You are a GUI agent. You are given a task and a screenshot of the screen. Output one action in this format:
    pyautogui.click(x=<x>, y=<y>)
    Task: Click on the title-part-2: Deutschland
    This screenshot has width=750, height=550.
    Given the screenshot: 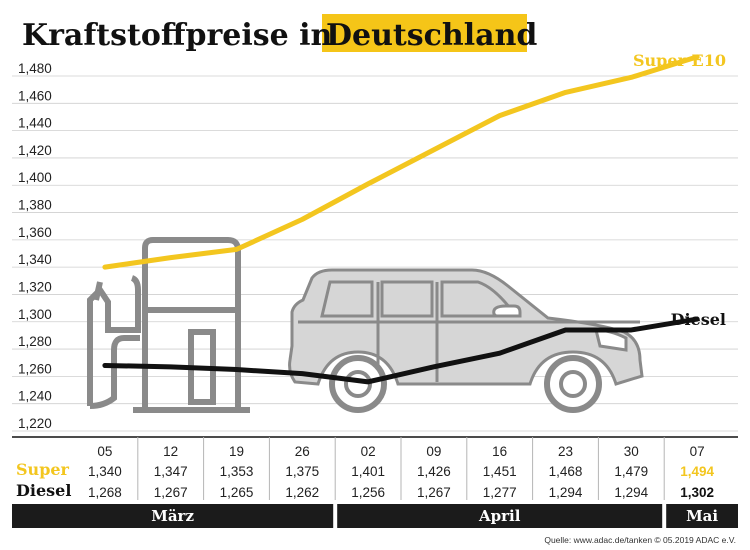 What is the action you would take?
    pyautogui.click(x=431, y=35)
    